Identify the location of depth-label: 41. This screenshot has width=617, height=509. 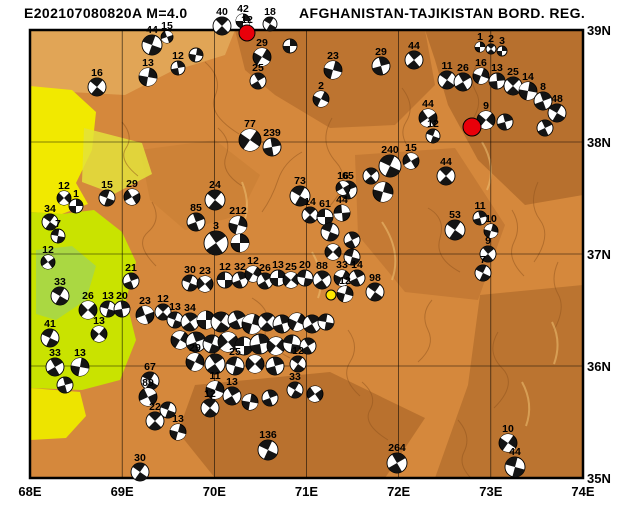
(50, 324).